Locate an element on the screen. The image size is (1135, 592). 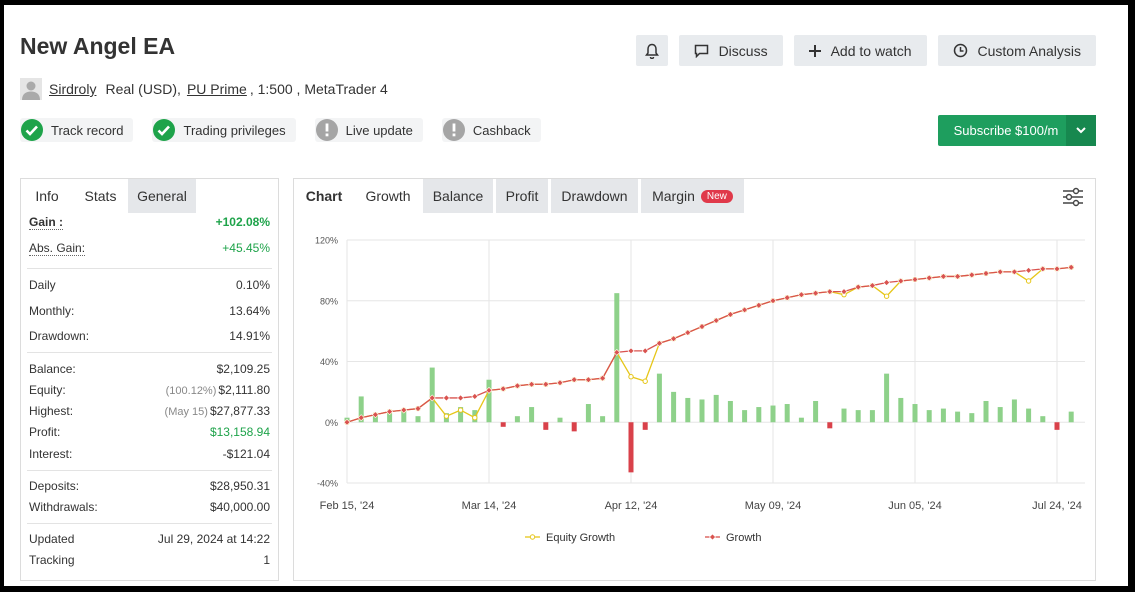
stat-label: Gain : is located at coordinates (46, 222).